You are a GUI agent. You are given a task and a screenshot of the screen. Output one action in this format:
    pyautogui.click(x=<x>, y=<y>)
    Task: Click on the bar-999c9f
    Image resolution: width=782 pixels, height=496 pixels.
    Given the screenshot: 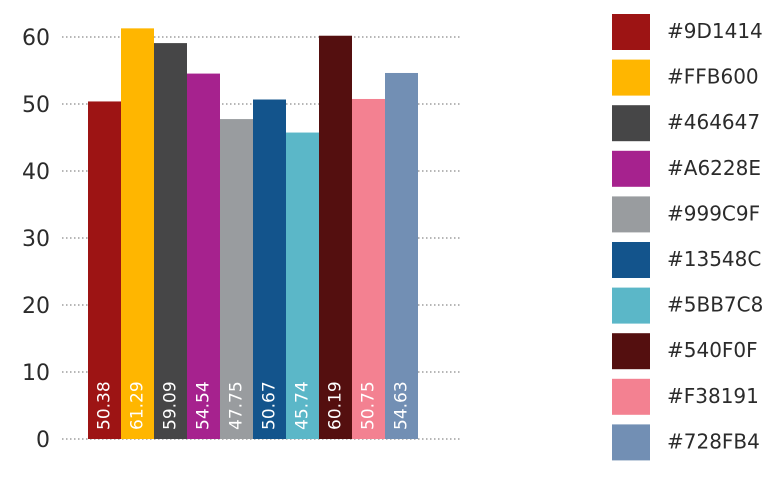 What is the action you would take?
    pyautogui.click(x=236, y=279)
    